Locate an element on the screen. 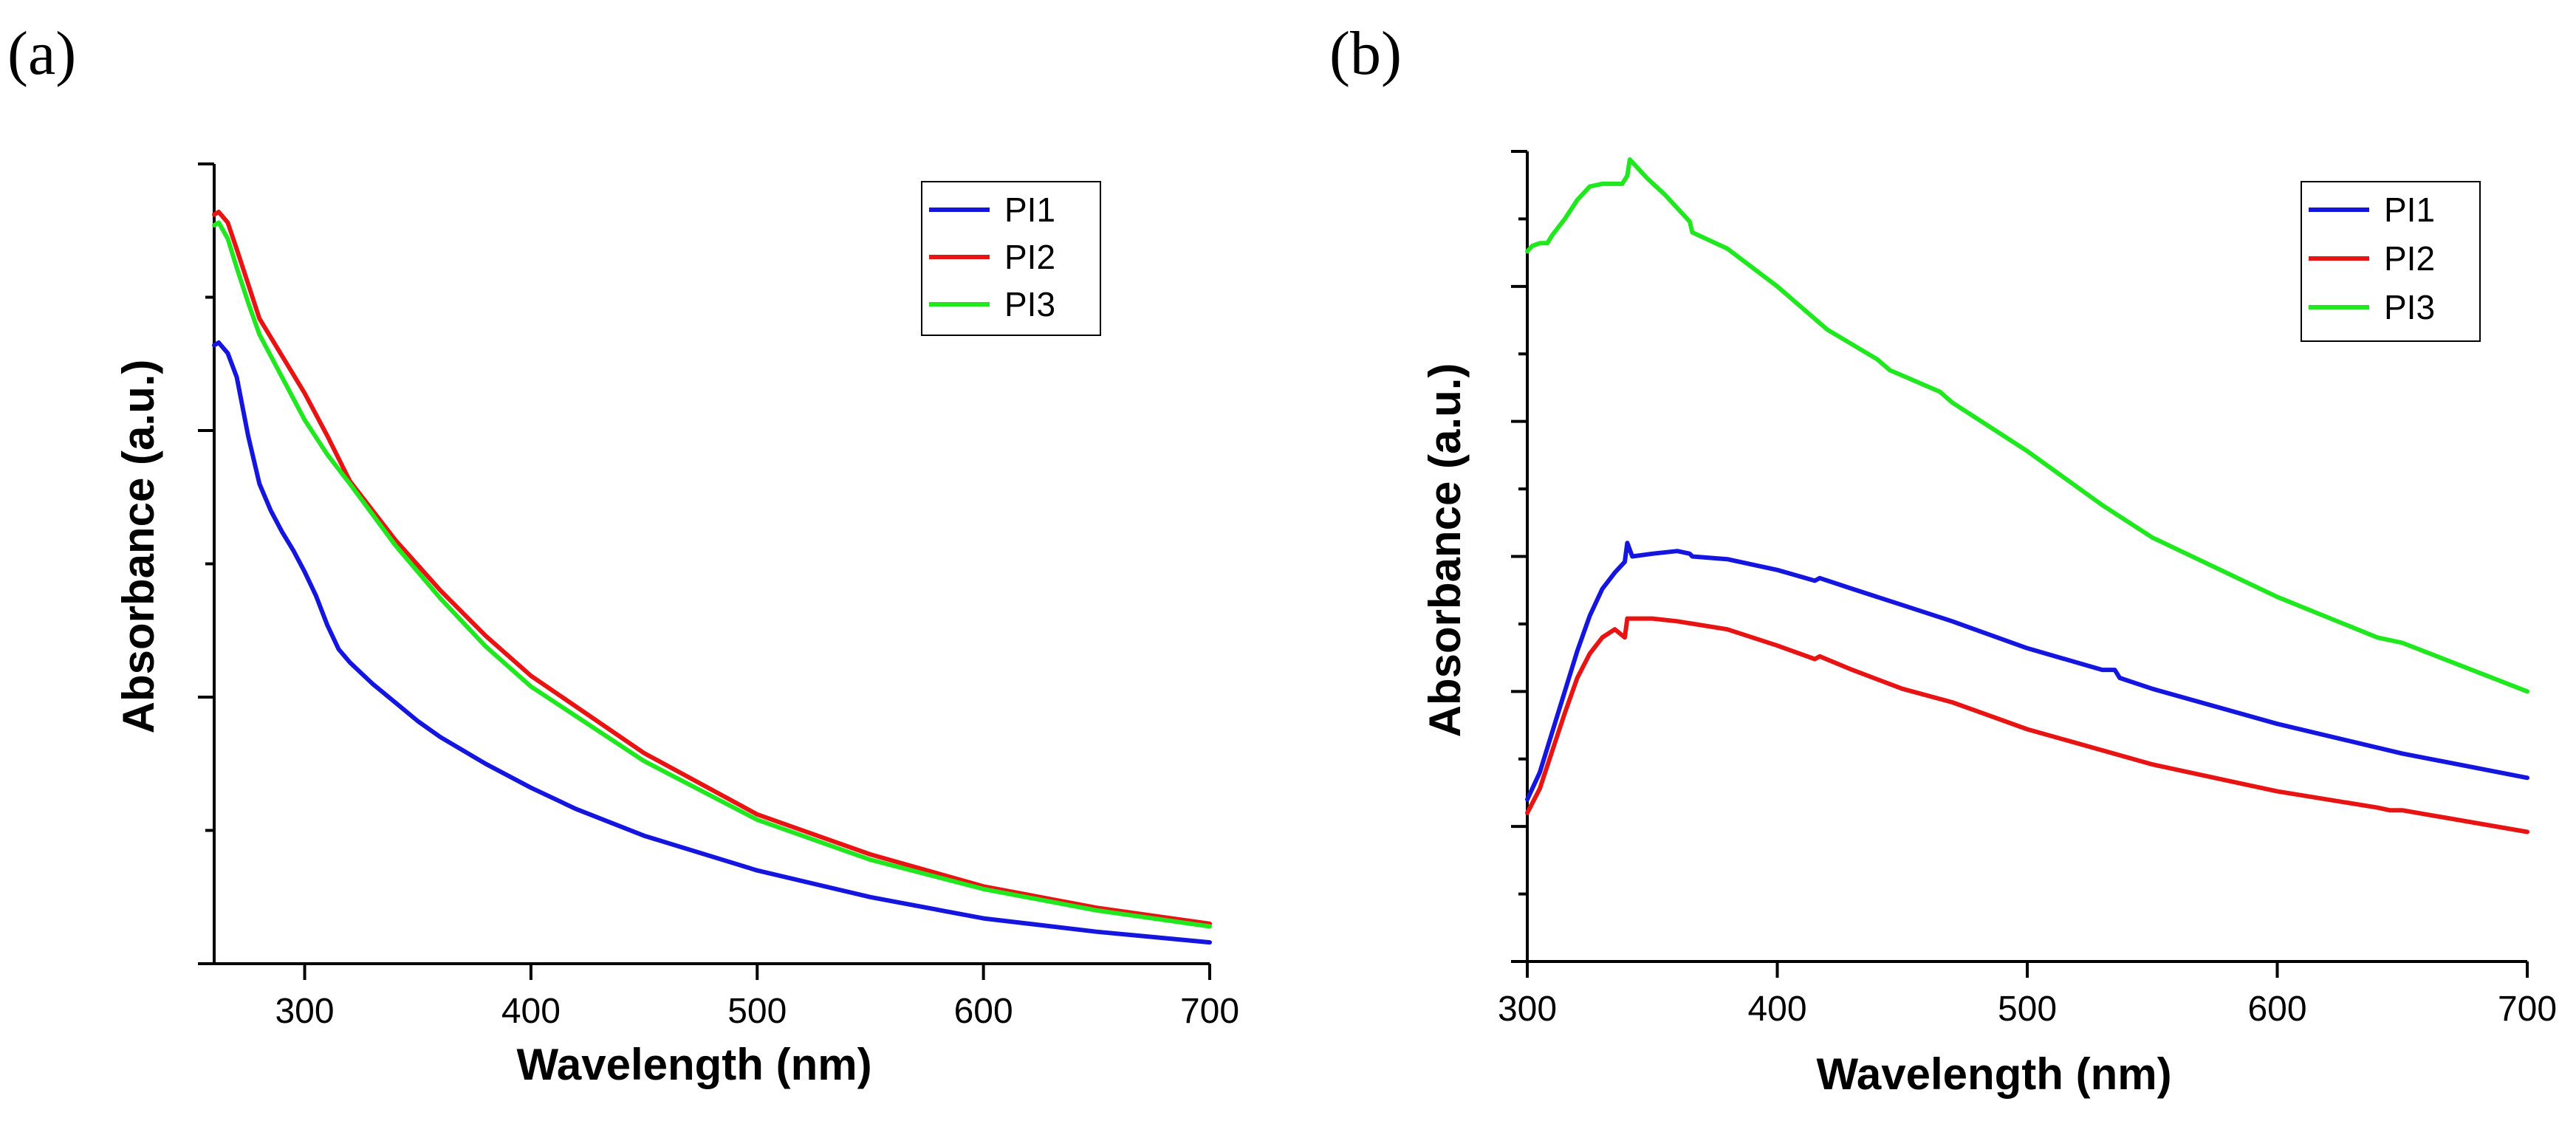 This screenshot has width=2576, height=1121. series-line-pi1-b is located at coordinates (2027, 671).